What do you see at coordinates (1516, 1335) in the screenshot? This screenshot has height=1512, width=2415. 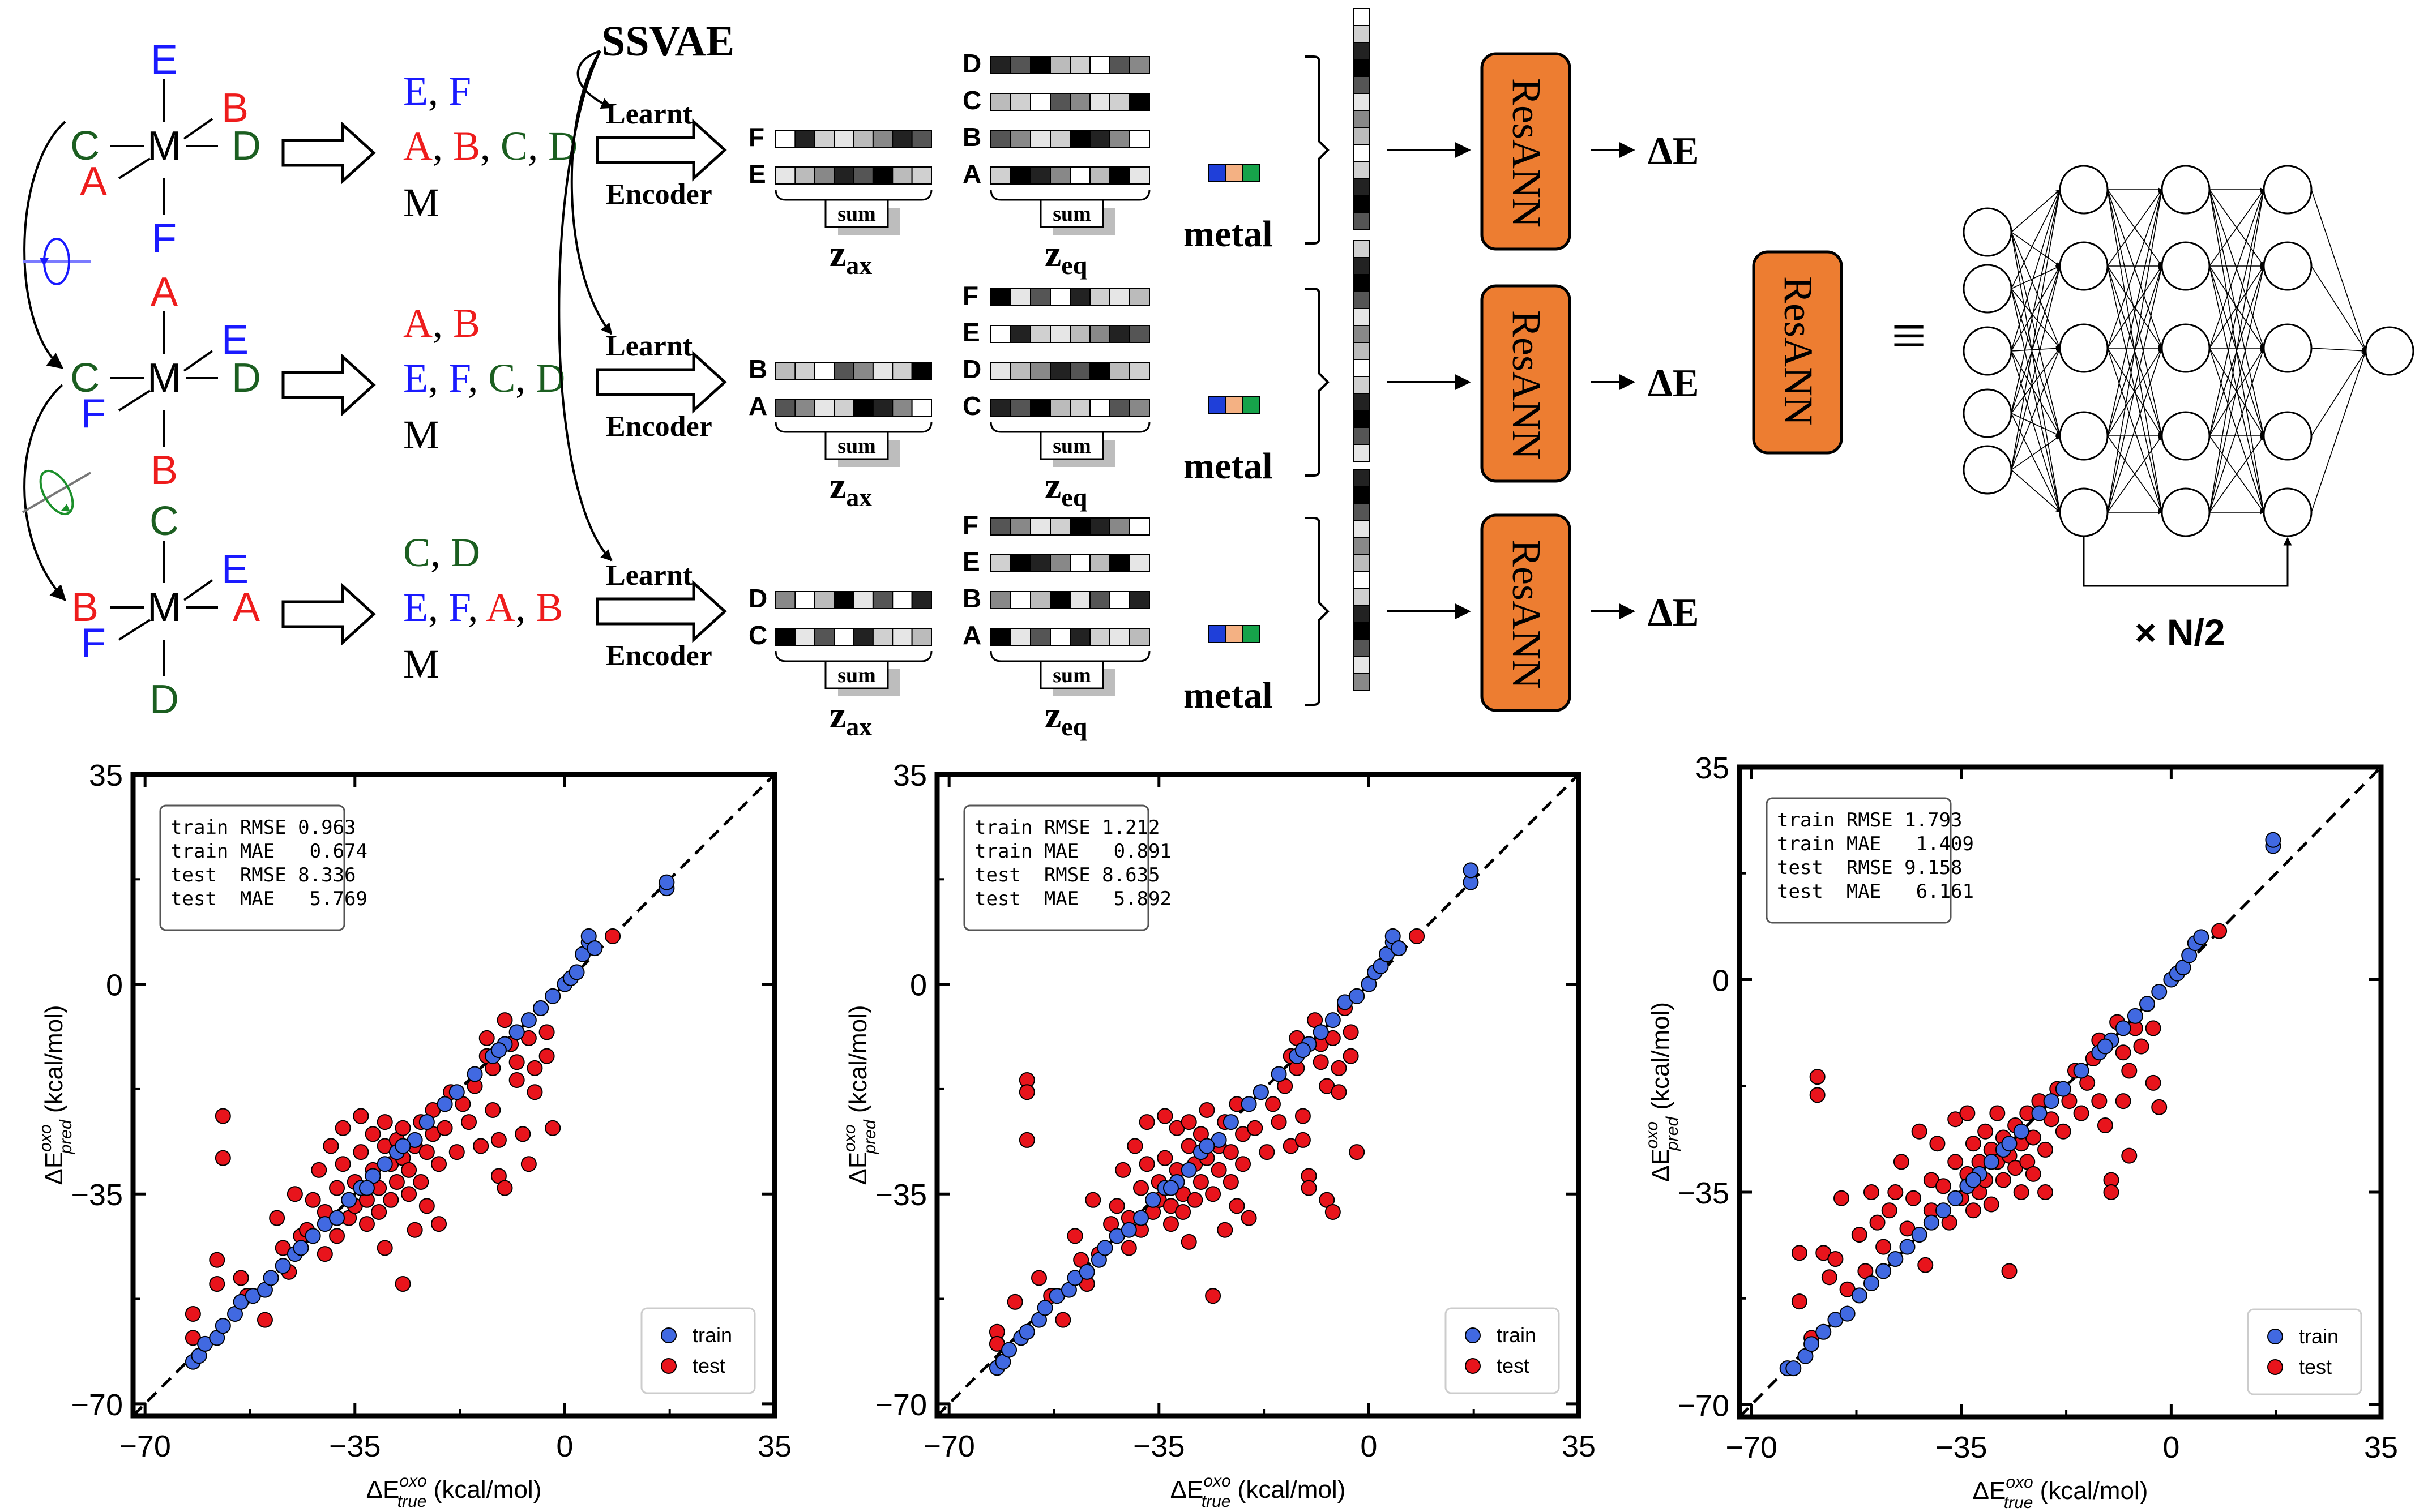 I see `legend-train-label: train` at bounding box center [1516, 1335].